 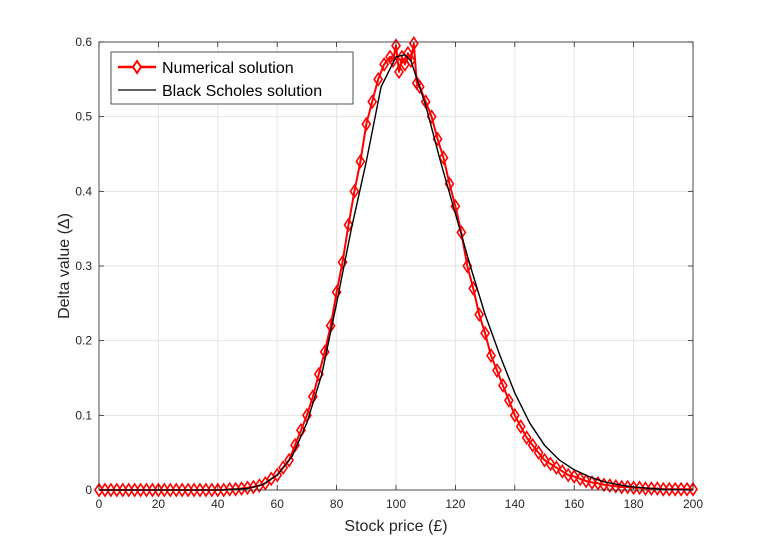 What do you see at coordinates (278, 504) in the screenshot?
I see `x-tick-label: 60` at bounding box center [278, 504].